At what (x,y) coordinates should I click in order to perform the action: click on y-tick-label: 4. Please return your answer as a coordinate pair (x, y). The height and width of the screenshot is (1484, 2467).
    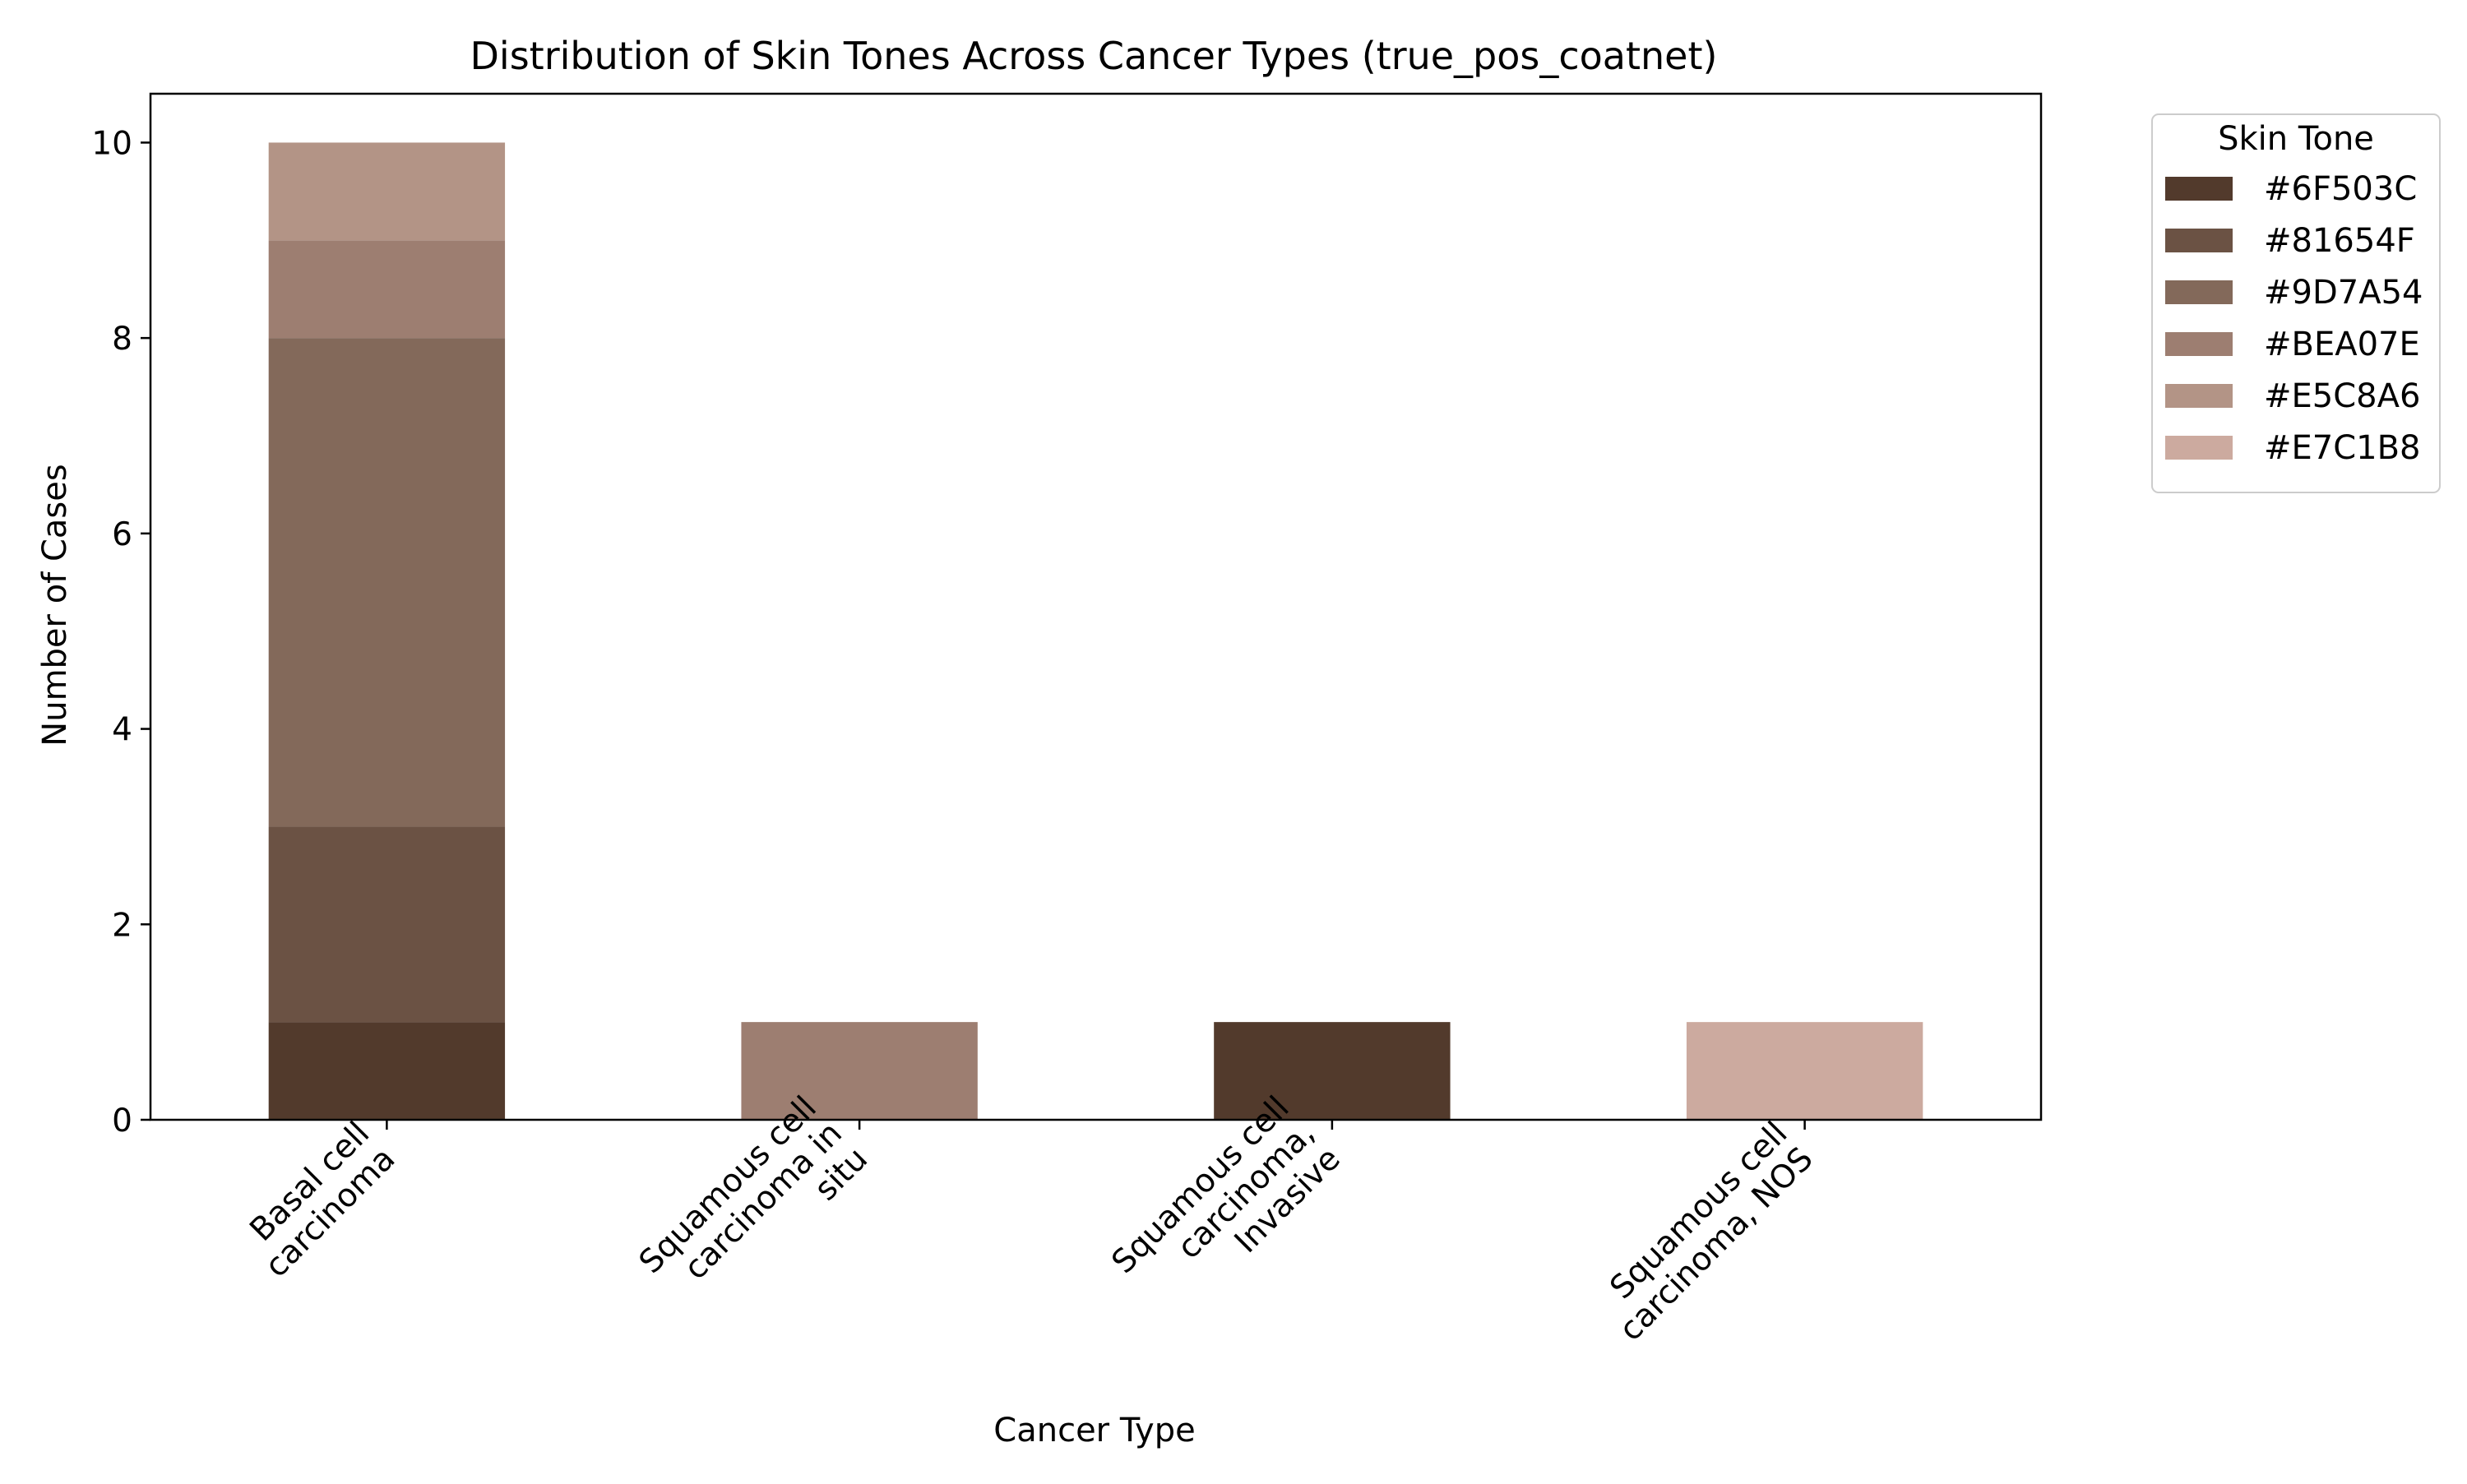
    Looking at the image, I should click on (122, 731).